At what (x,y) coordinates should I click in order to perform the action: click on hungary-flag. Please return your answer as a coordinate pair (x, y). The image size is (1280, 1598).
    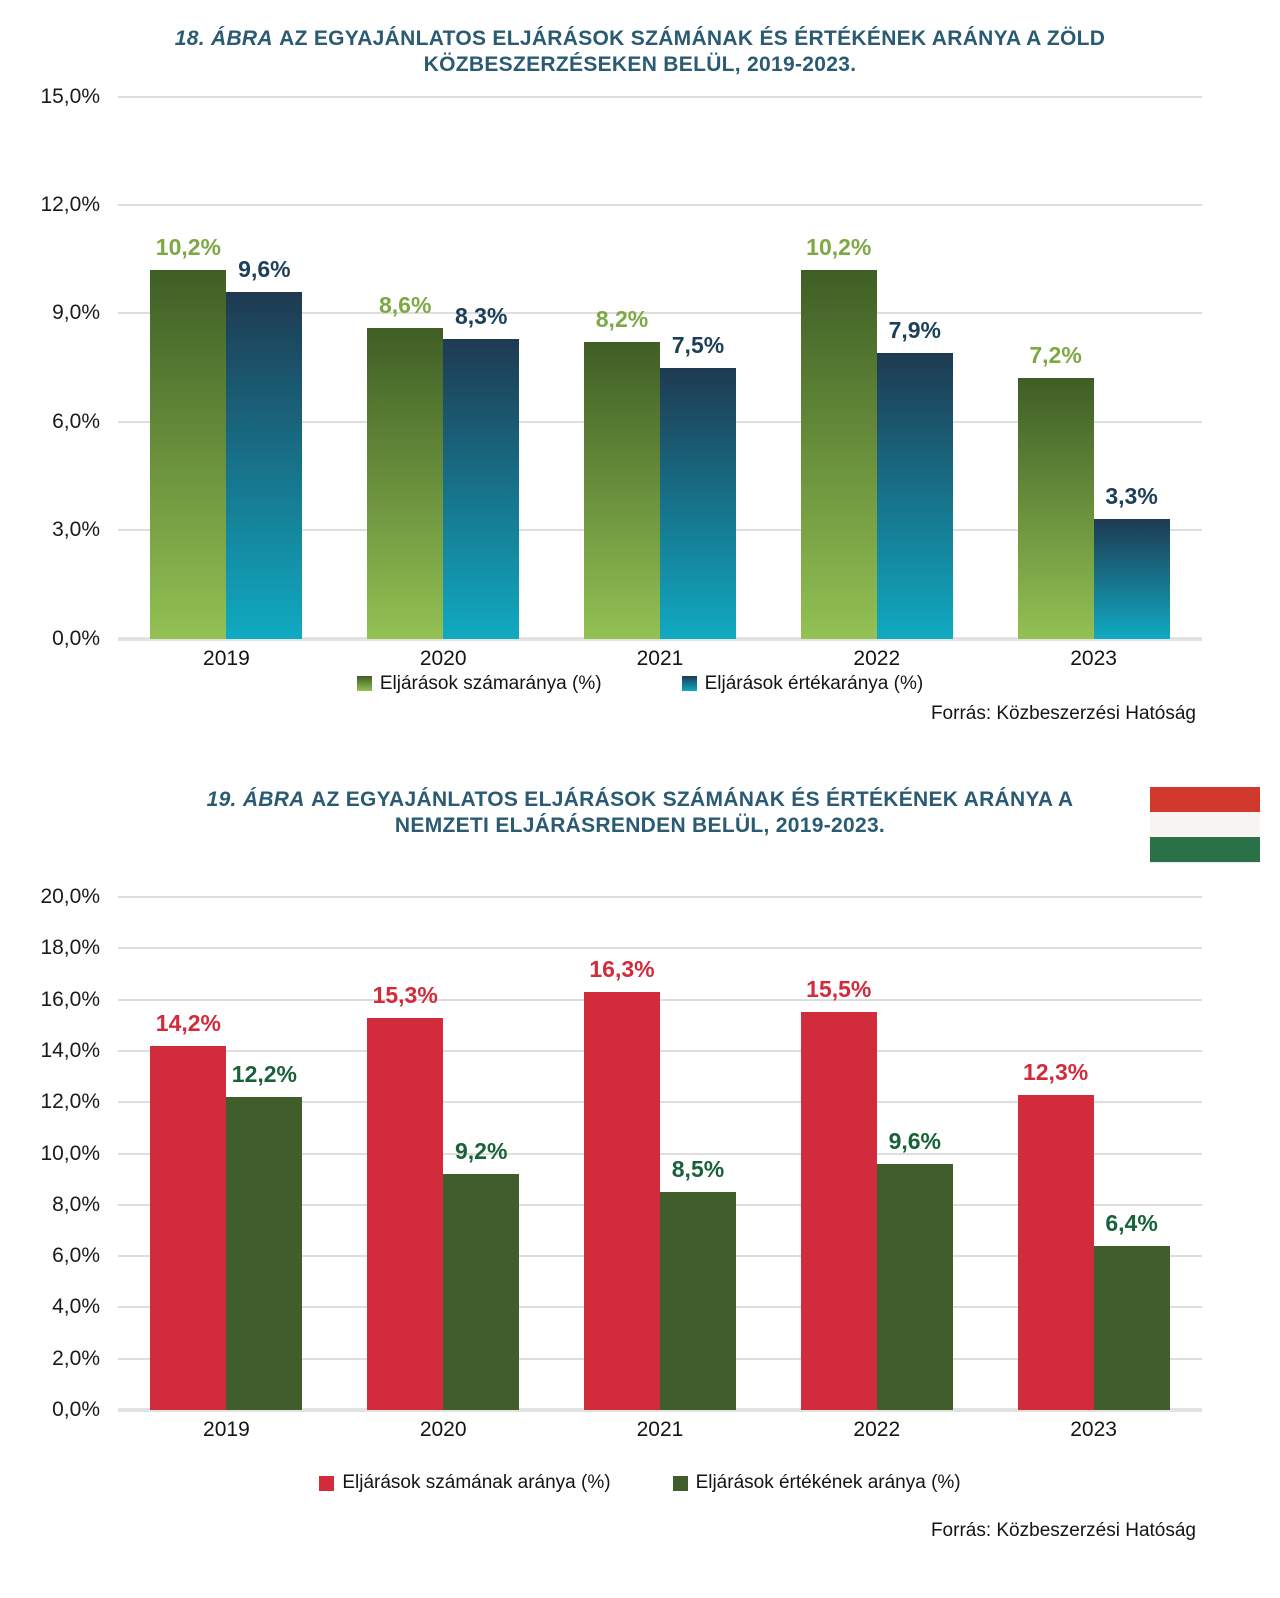
    Looking at the image, I should click on (1205, 824).